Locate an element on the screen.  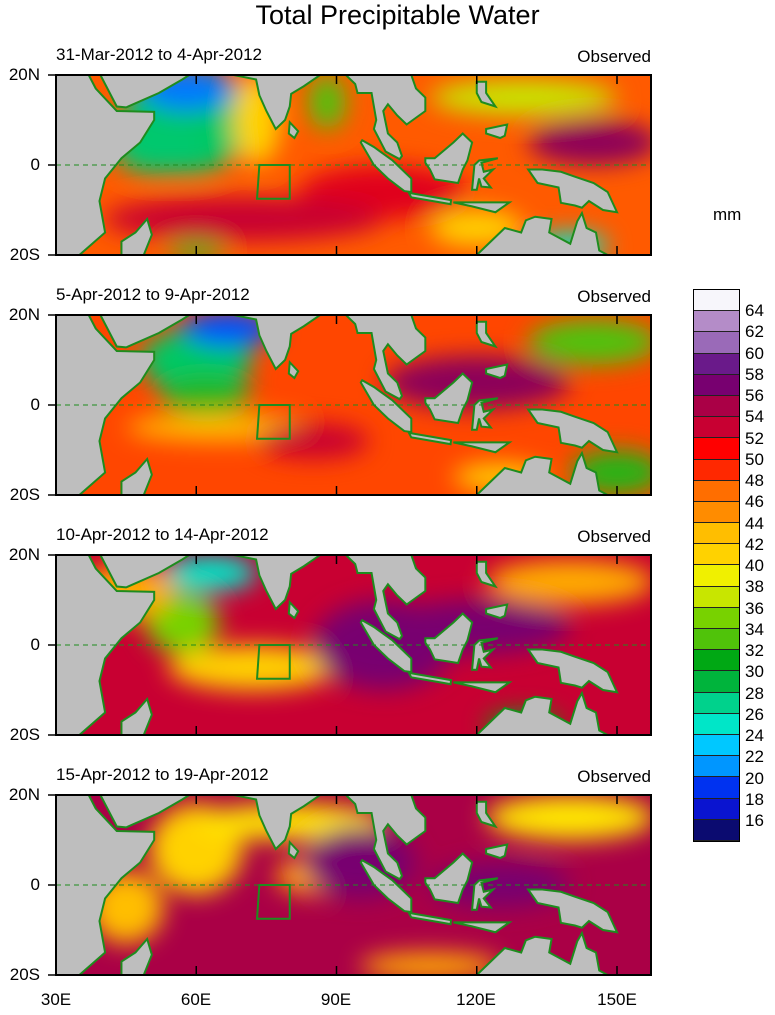
colorbar-label: 24 is located at coordinates (754, 735).